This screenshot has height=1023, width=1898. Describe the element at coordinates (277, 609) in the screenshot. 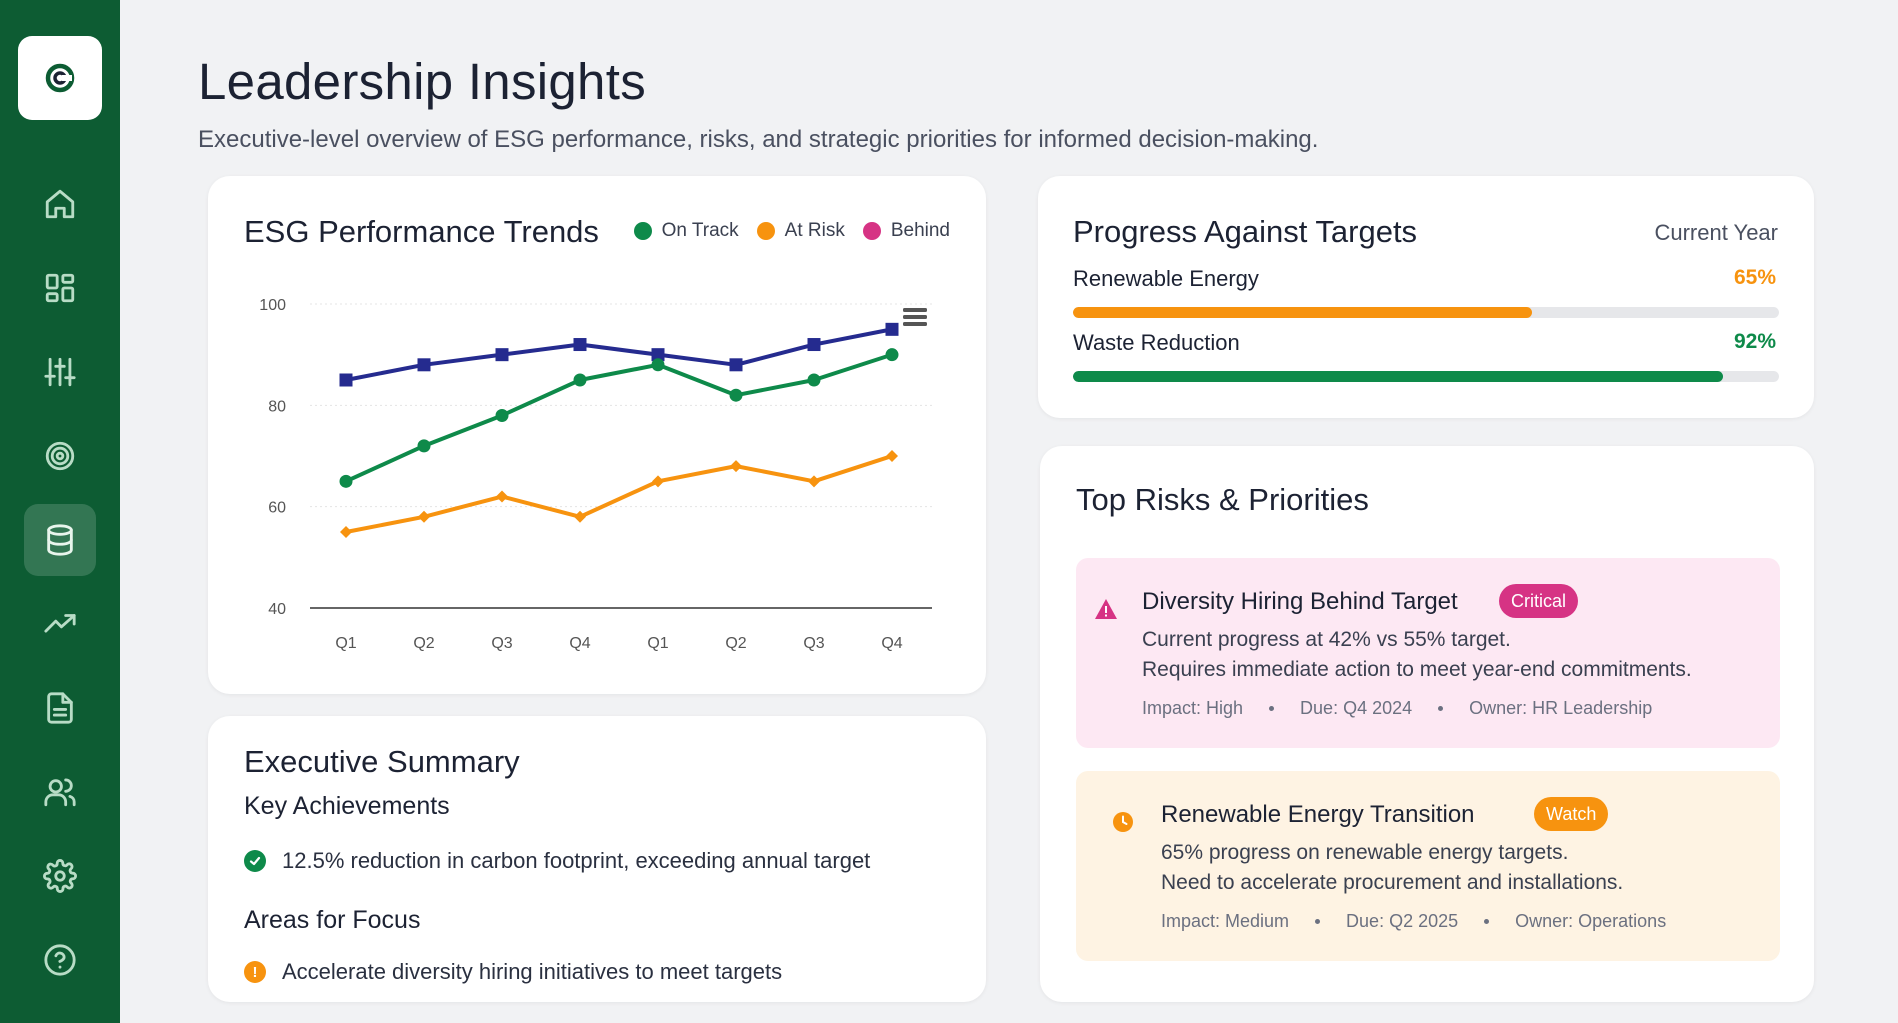

I see `y-tick-label: 40` at that location.